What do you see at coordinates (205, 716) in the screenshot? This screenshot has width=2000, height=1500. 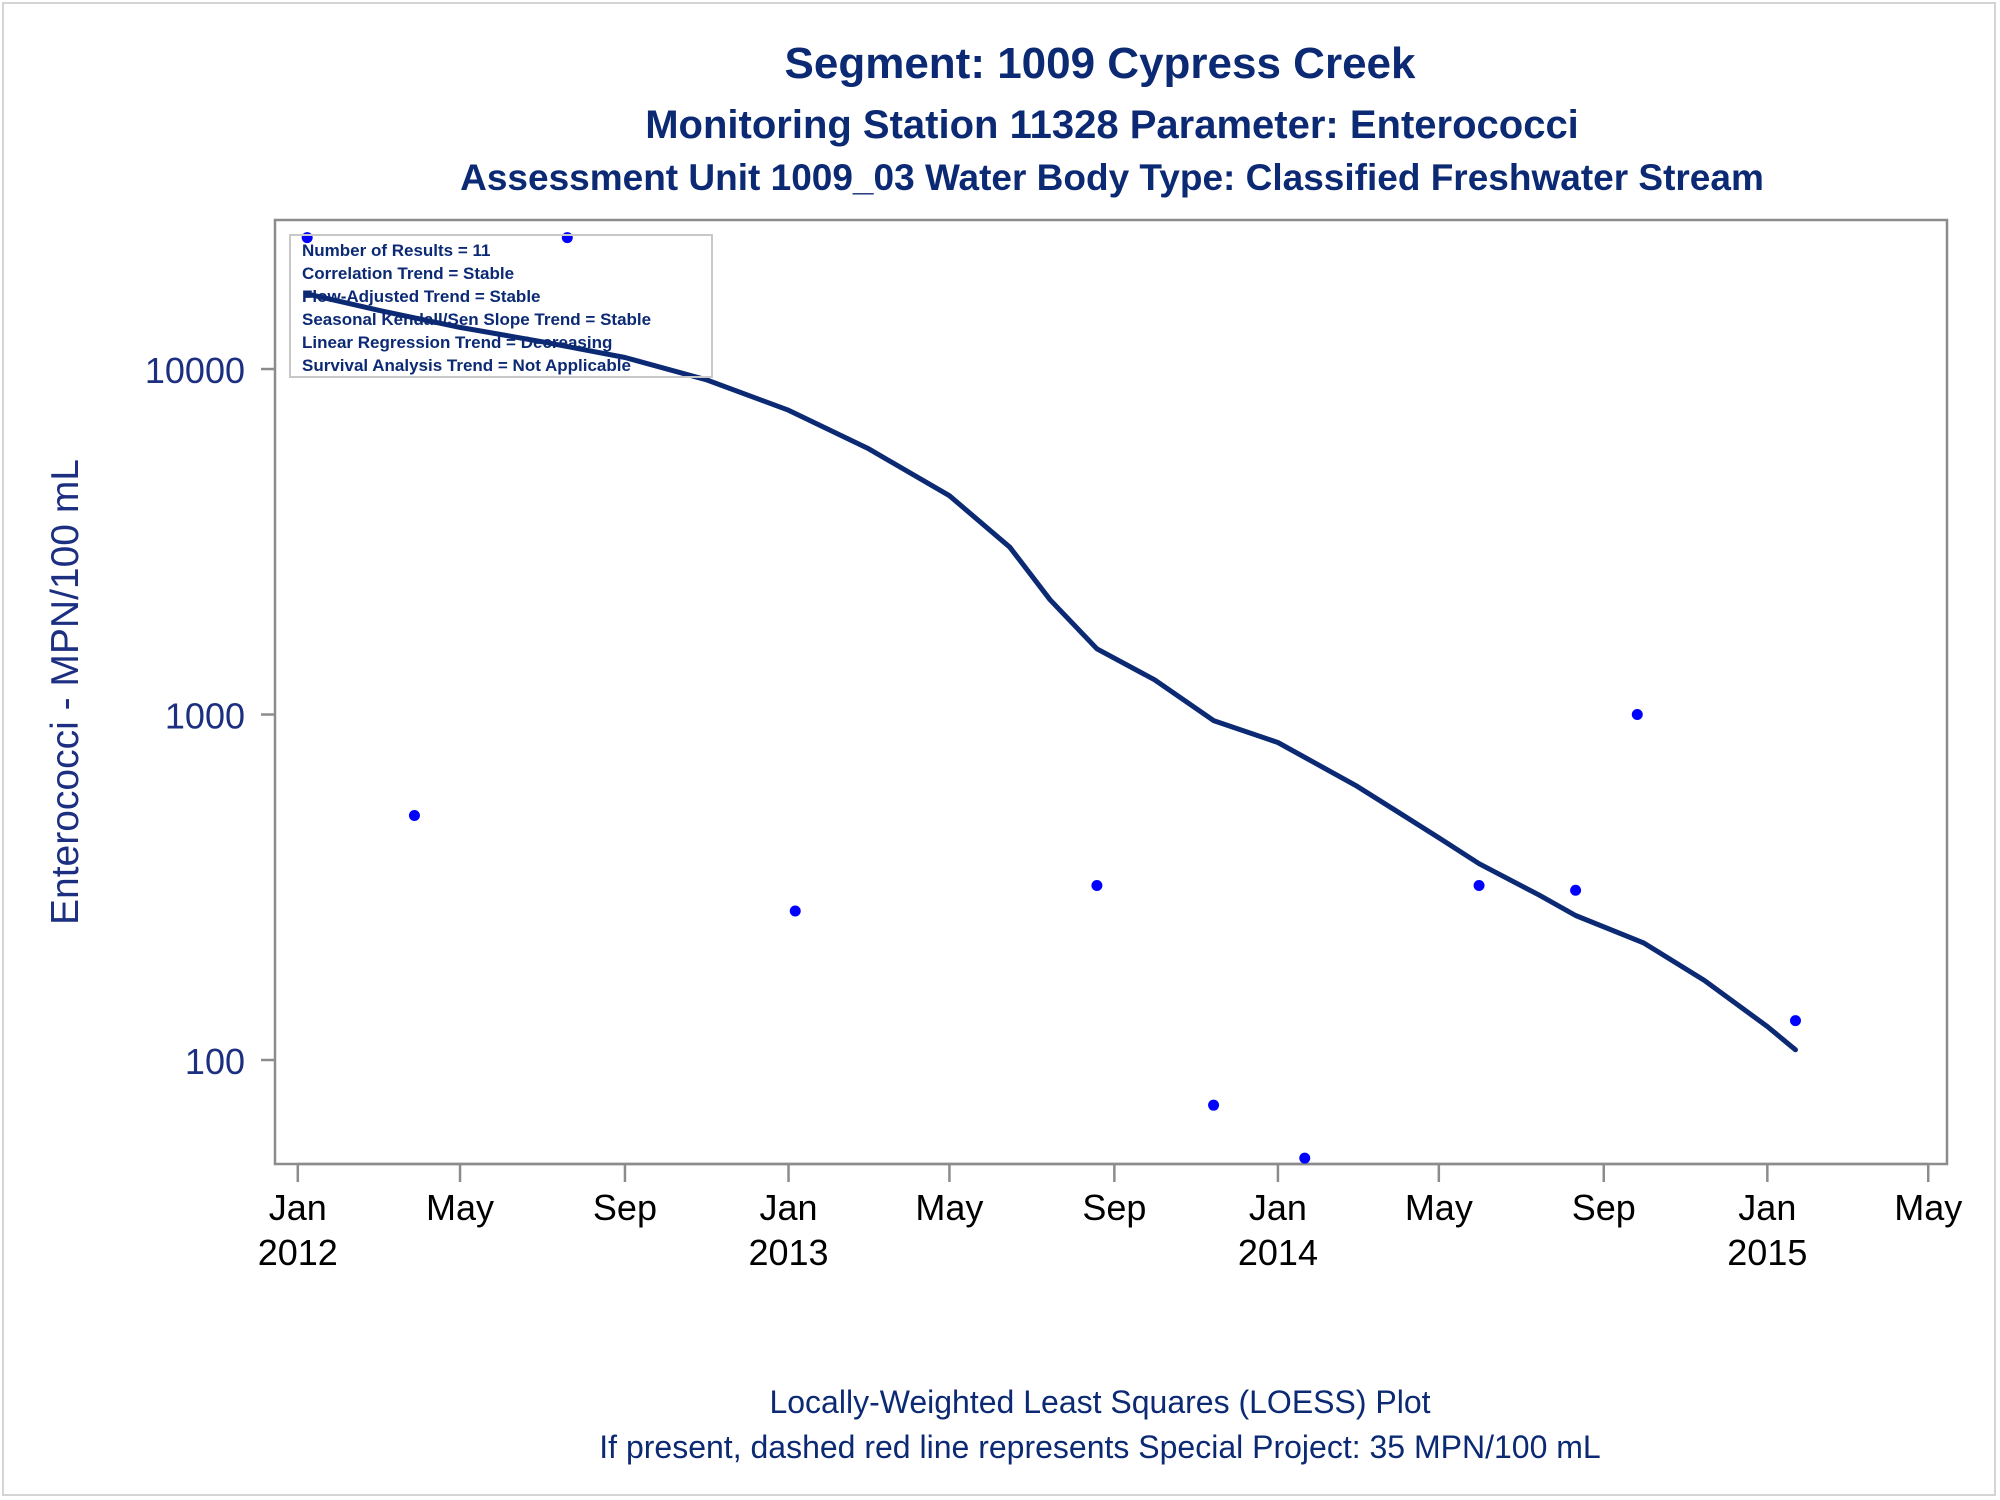 I see `y-tick-label: 1000` at bounding box center [205, 716].